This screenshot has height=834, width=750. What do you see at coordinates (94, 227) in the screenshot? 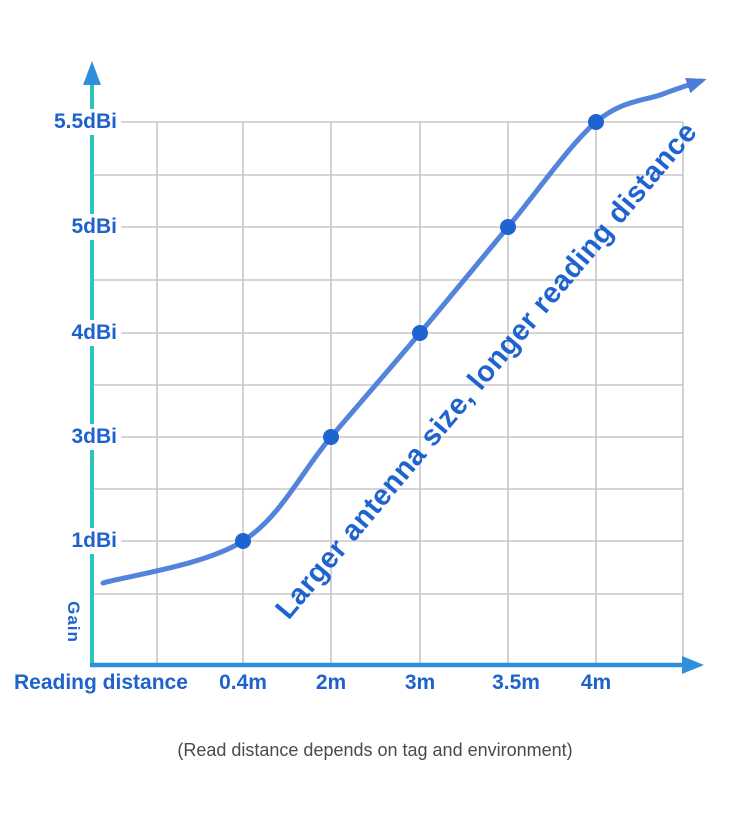
I see `y-tick-label: 5dBi` at bounding box center [94, 227].